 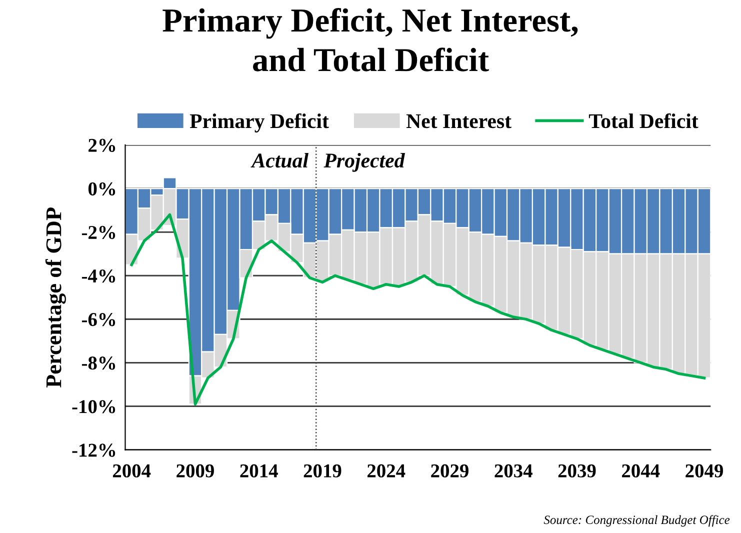 What do you see at coordinates (94, 450) in the screenshot?
I see `y-tick-label: -12%` at bounding box center [94, 450].